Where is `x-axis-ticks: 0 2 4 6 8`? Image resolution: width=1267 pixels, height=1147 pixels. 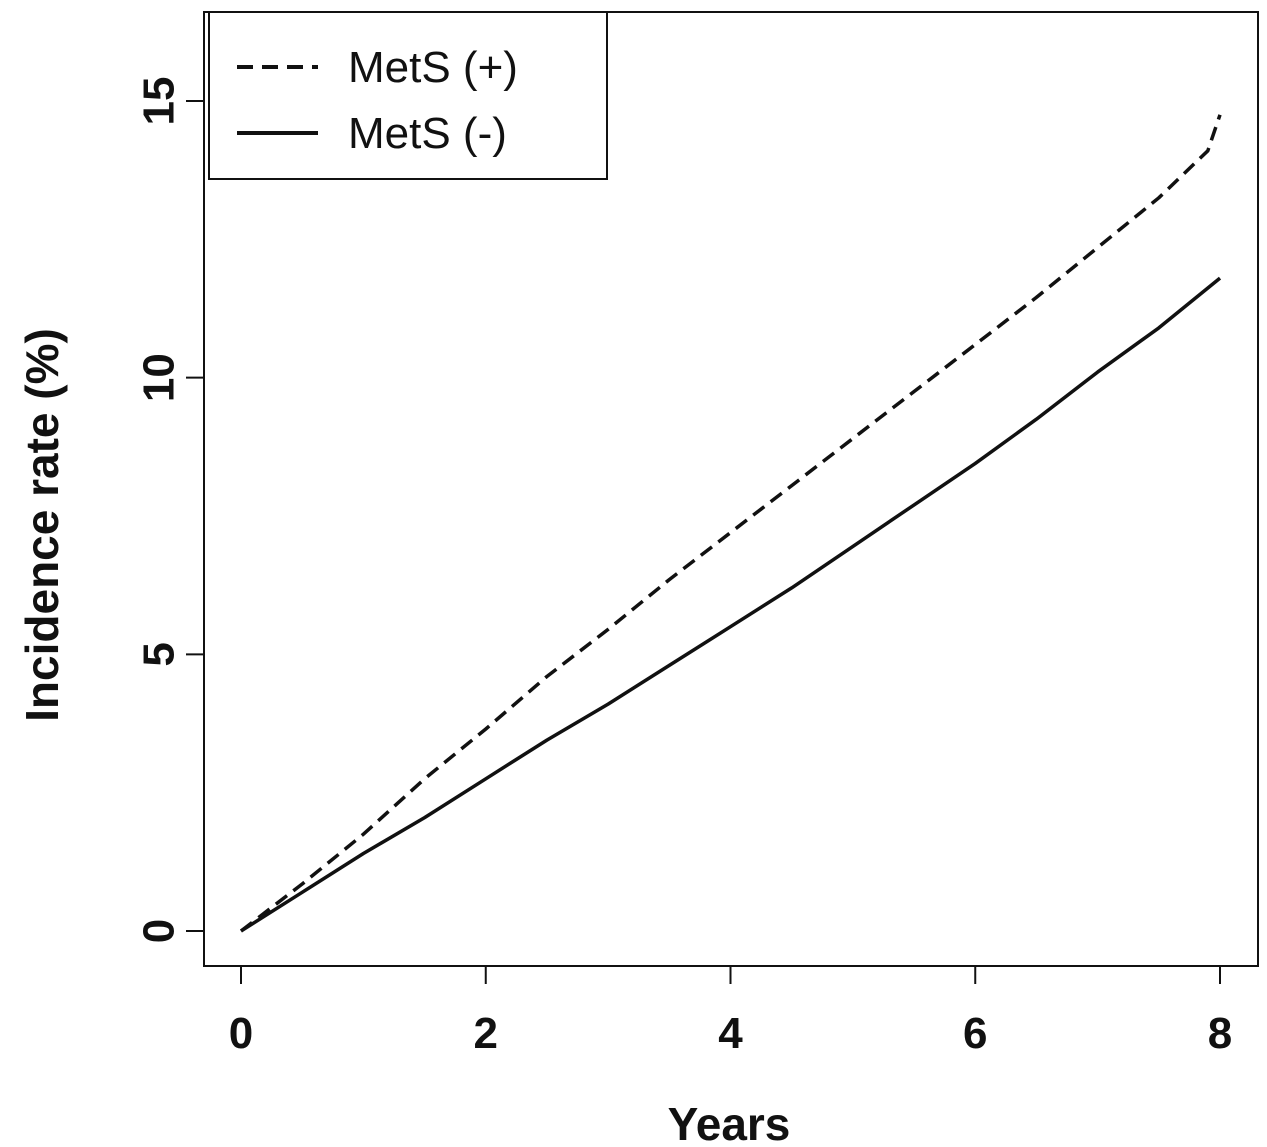
x-axis-ticks: 0 2 4 6 8 is located at coordinates (730, 1012).